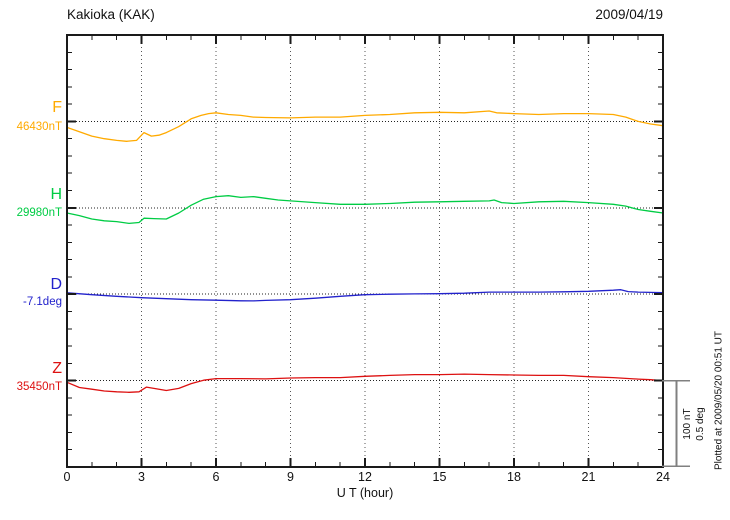  What do you see at coordinates (365, 383) in the screenshot?
I see `trace-Z` at bounding box center [365, 383].